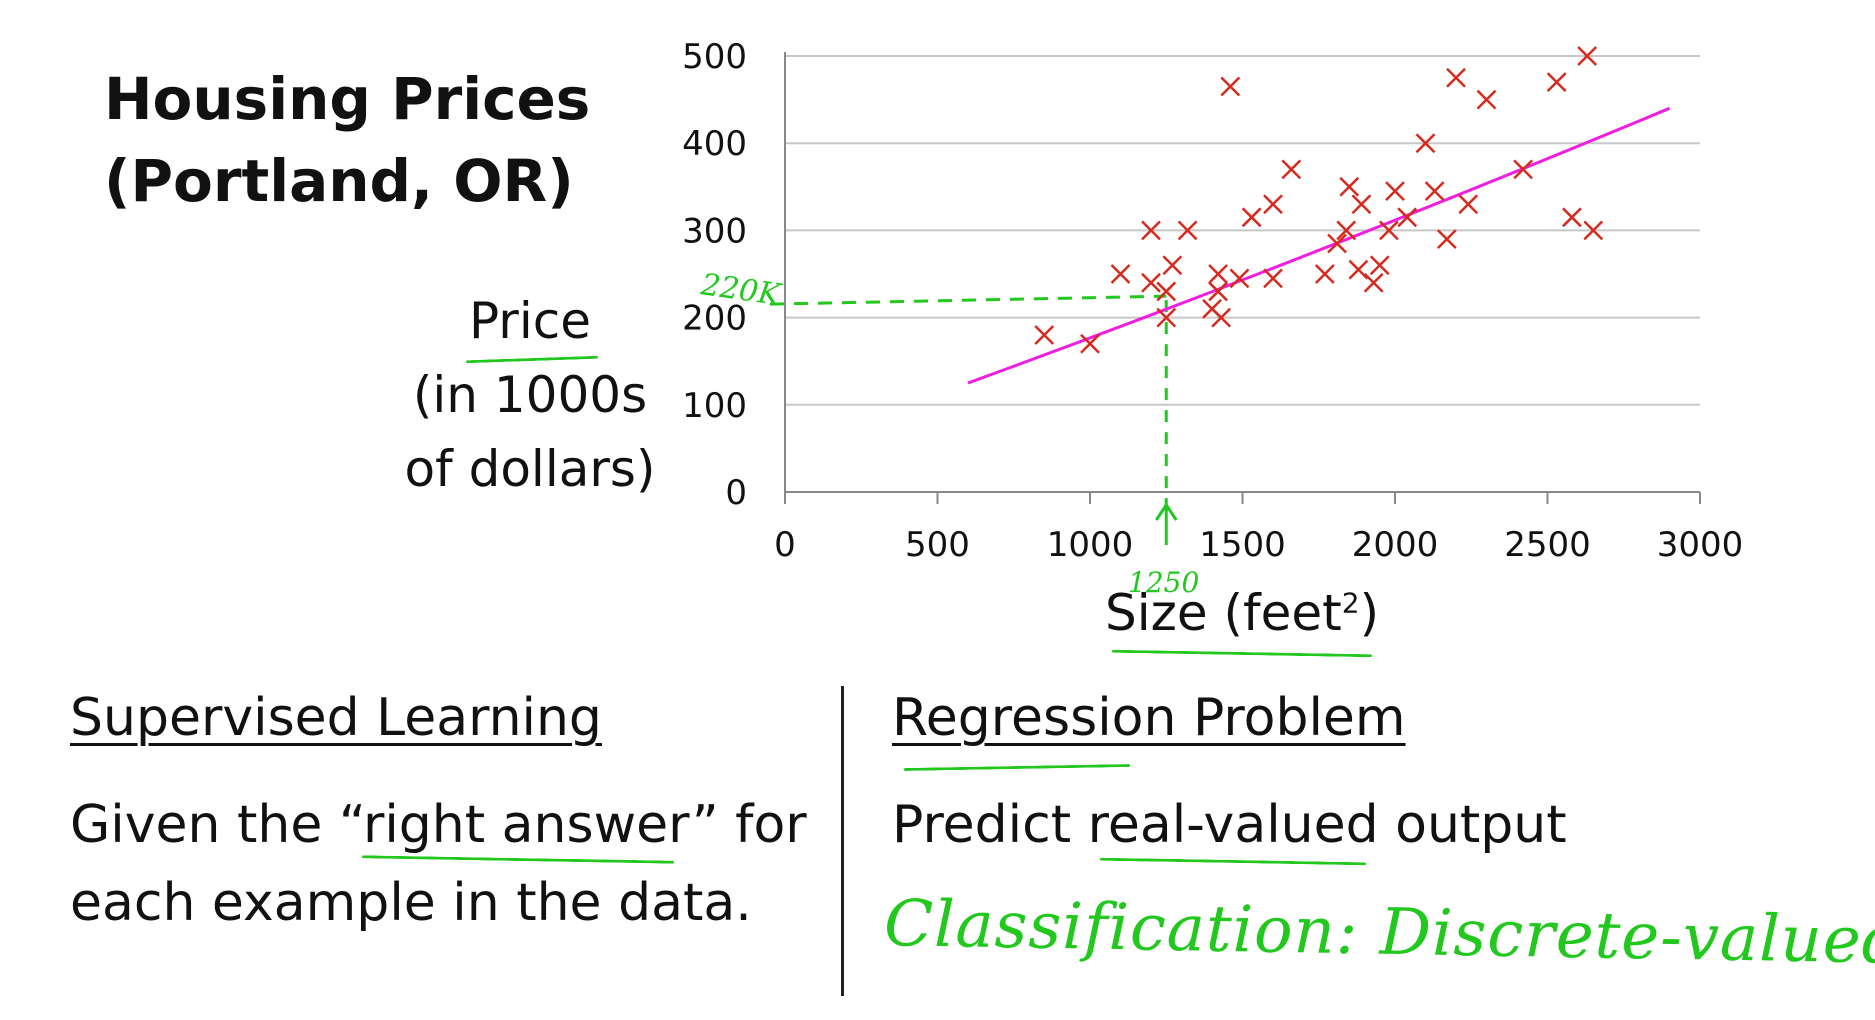 This screenshot has height=1020, width=1875. What do you see at coordinates (1017, 767) in the screenshot?
I see `regression-underline` at bounding box center [1017, 767].